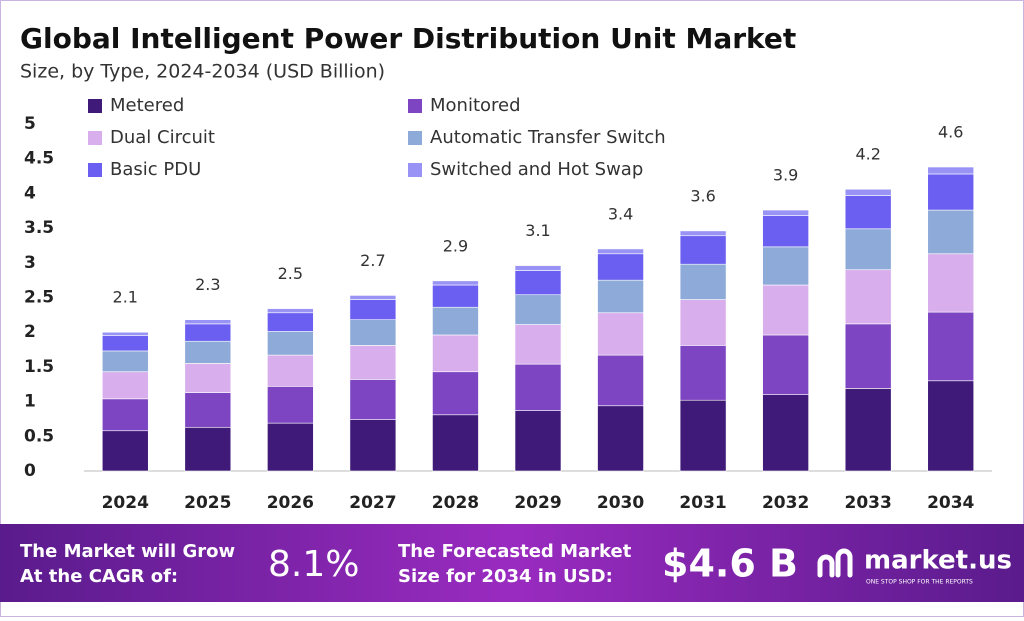 This screenshot has width=1024, height=621. What do you see at coordinates (30, 471) in the screenshot?
I see `y-tick-label: 0` at bounding box center [30, 471].